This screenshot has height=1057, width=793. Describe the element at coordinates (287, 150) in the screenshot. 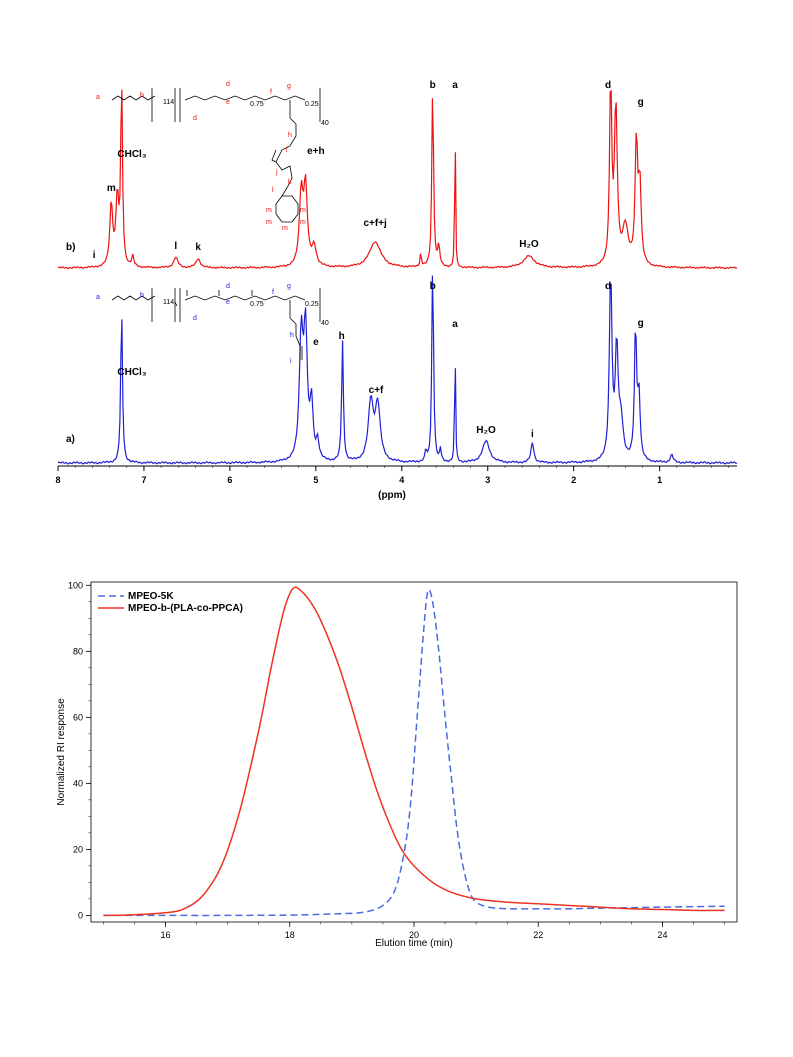

I see `structure-b-letter-i: i` at that location.